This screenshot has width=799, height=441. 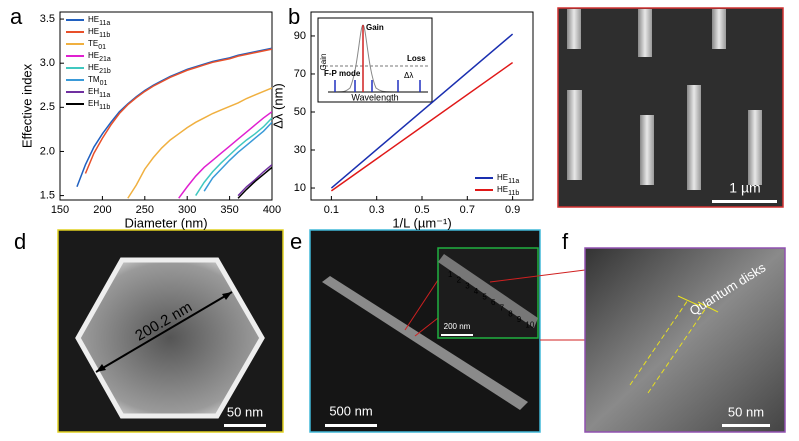 I want to click on x-tick-label: 300, so click(x=187, y=210).